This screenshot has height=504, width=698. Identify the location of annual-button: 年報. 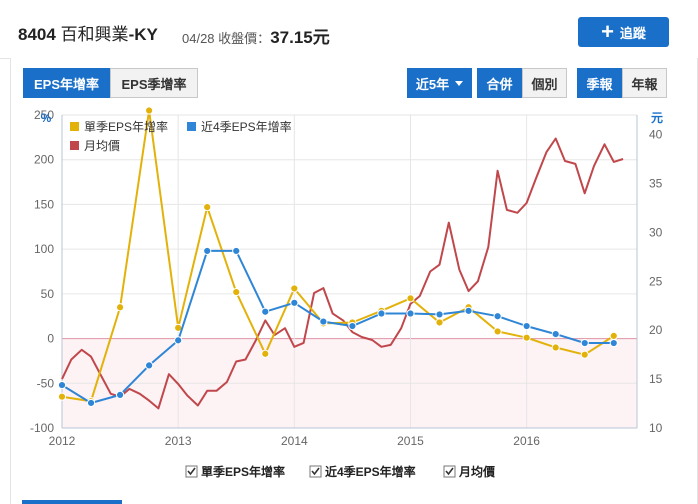
(644, 83).